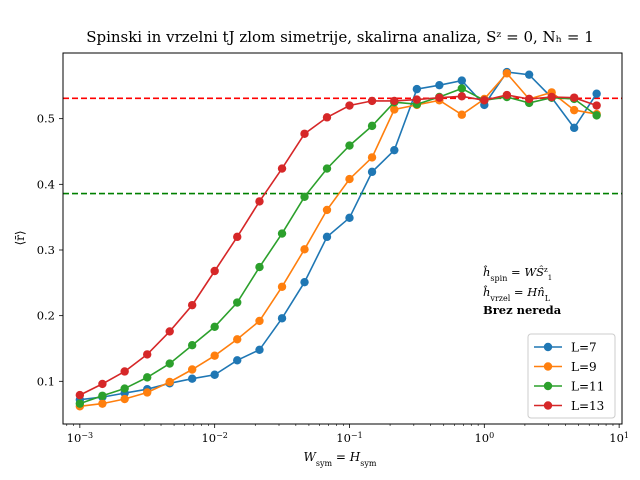 This screenshot has height=480, width=640. I want to click on y-tick-label: 0.5, so click(46, 119).